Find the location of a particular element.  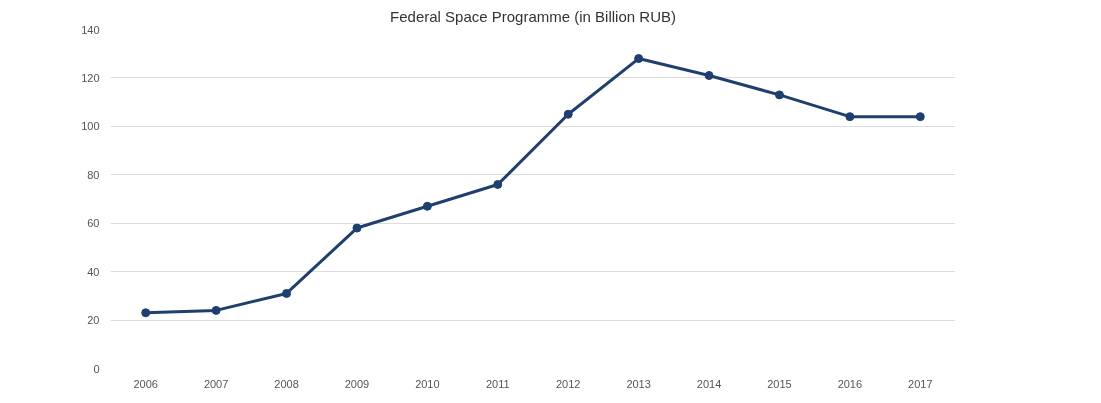

chart-title: Federal Space Programme (in Billion RUB) is located at coordinates (533, 16).